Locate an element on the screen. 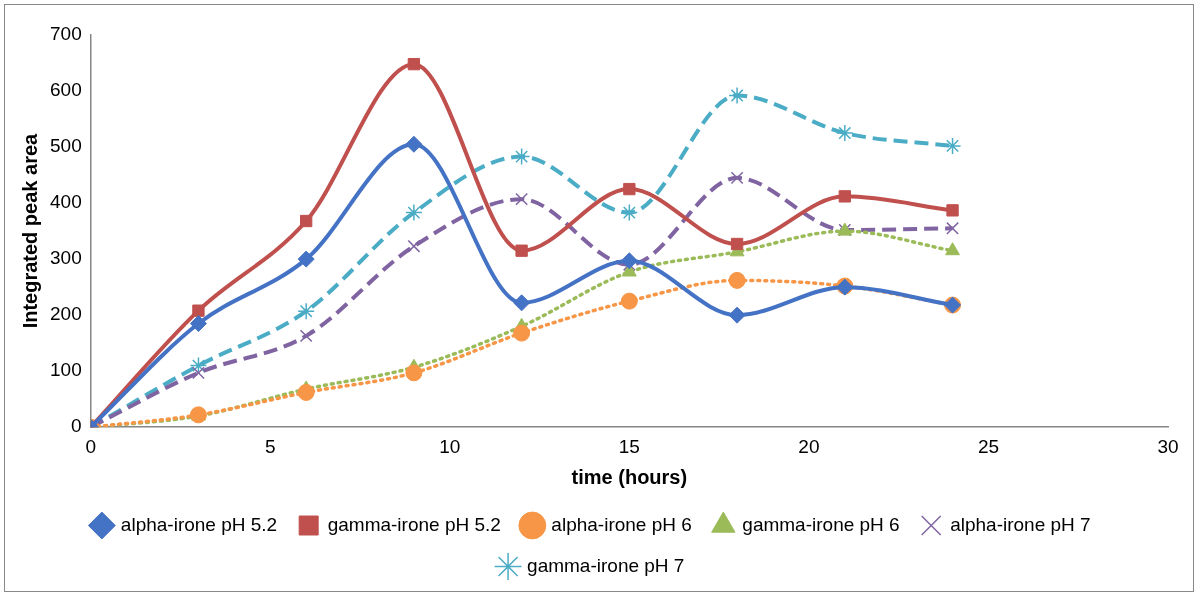 The height and width of the screenshot is (597, 1198). y-tick-label: 500 is located at coordinates (66, 146).